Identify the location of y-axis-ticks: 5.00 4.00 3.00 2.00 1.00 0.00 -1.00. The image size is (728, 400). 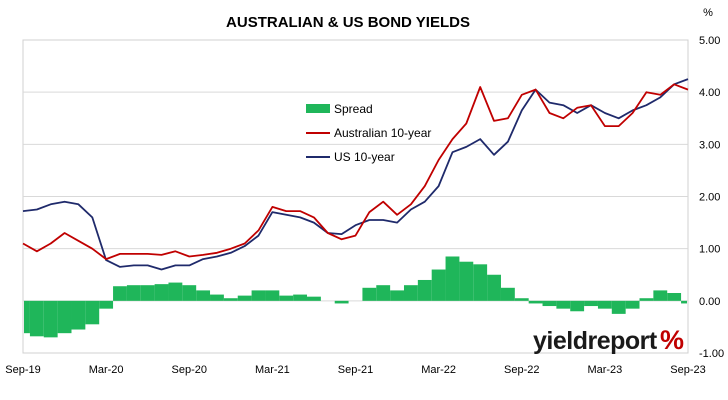
(711, 197).